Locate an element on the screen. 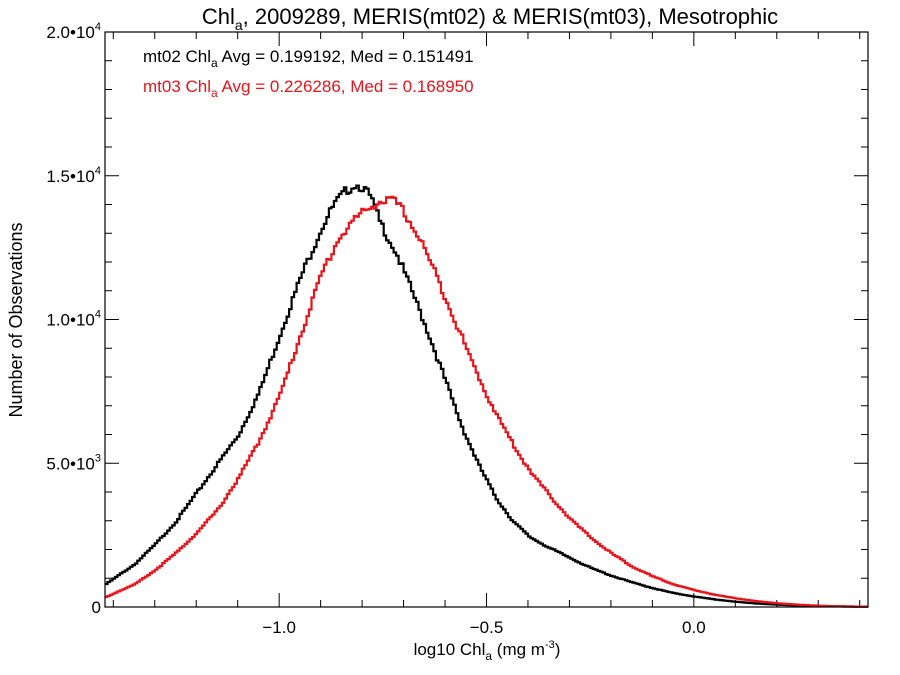 The image size is (900, 675). x-axis-label: log10 Chla (mg m-3) is located at coordinates (487, 651).